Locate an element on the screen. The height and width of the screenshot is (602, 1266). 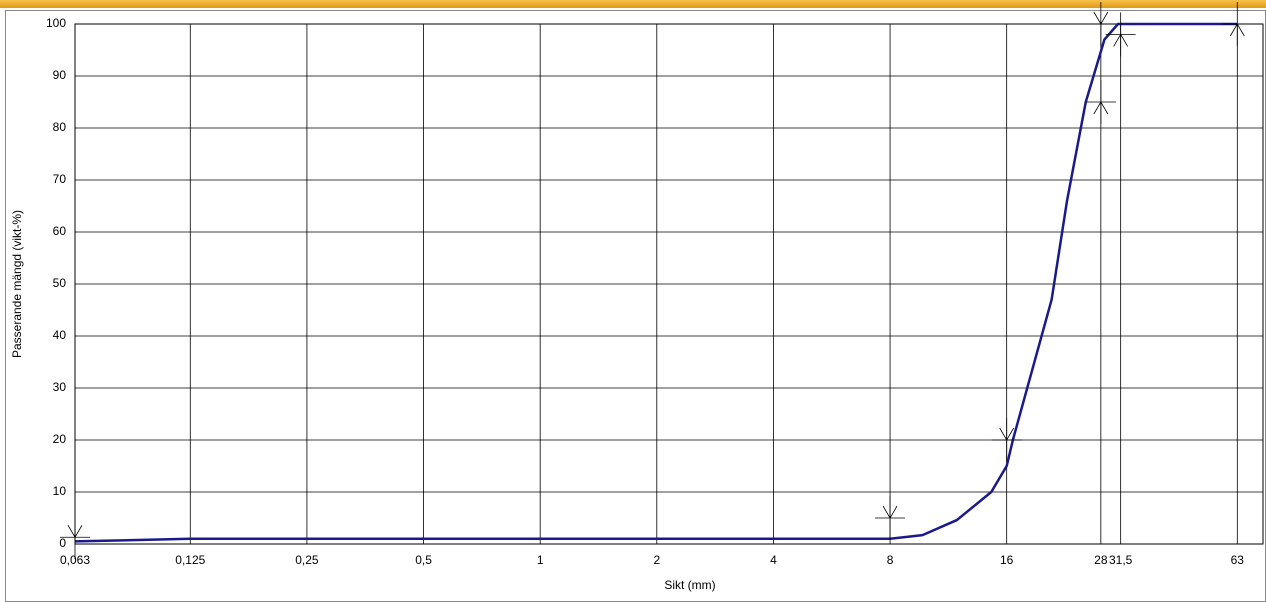
x-tick-label: 8 is located at coordinates (890, 560).